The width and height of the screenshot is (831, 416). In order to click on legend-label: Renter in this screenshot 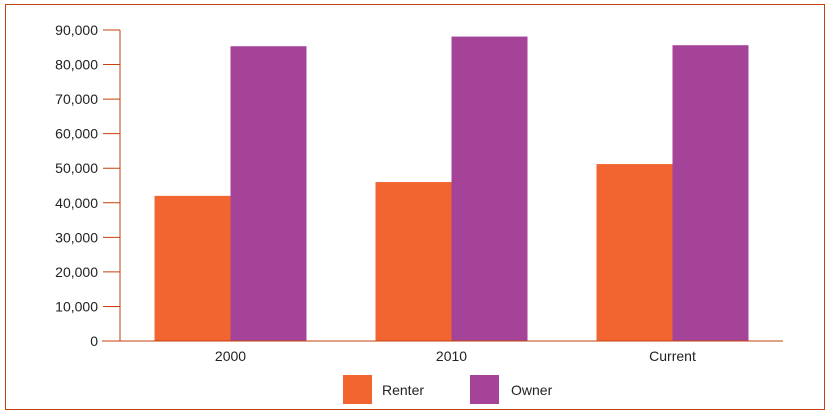, I will do `click(403, 390)`.